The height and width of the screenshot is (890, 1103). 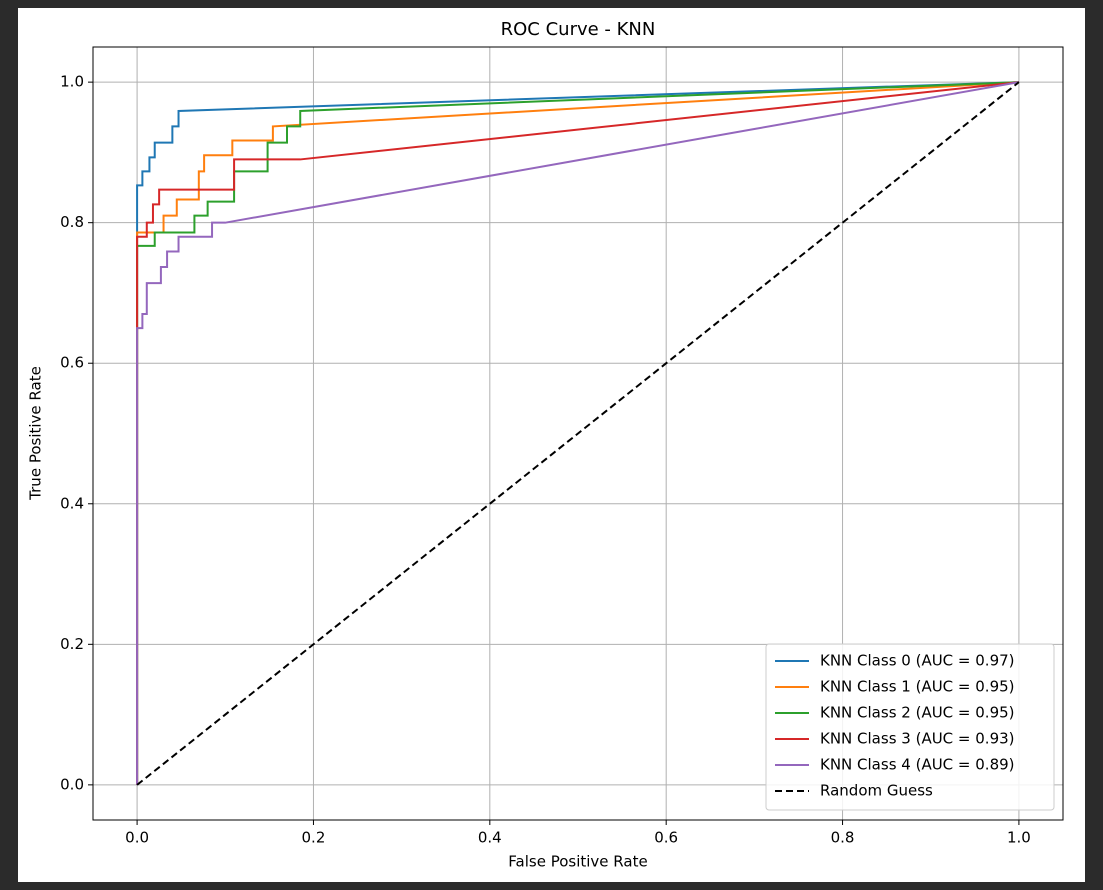 What do you see at coordinates (843, 838) in the screenshot?
I see `x-tick-label: 0.8` at bounding box center [843, 838].